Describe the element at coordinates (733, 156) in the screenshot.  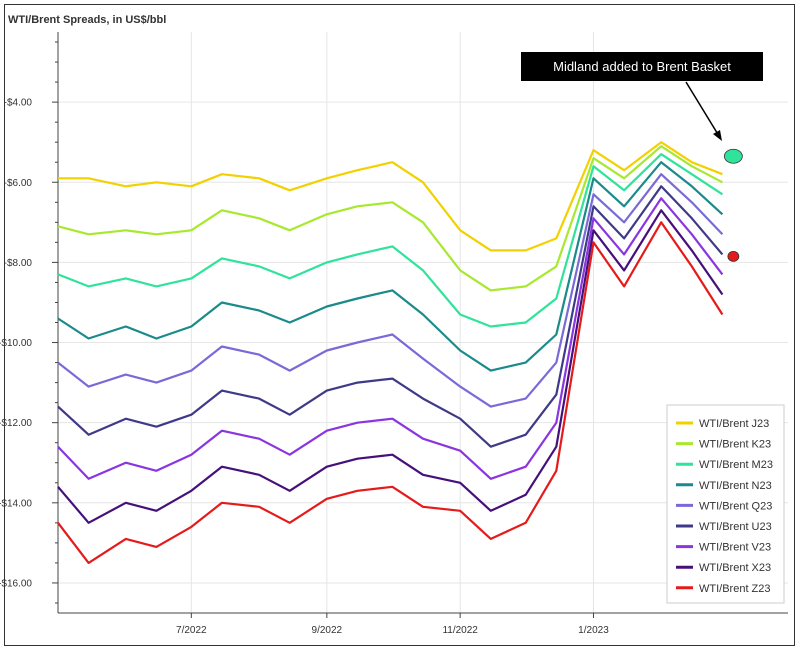
I see `marker-m23` at that location.